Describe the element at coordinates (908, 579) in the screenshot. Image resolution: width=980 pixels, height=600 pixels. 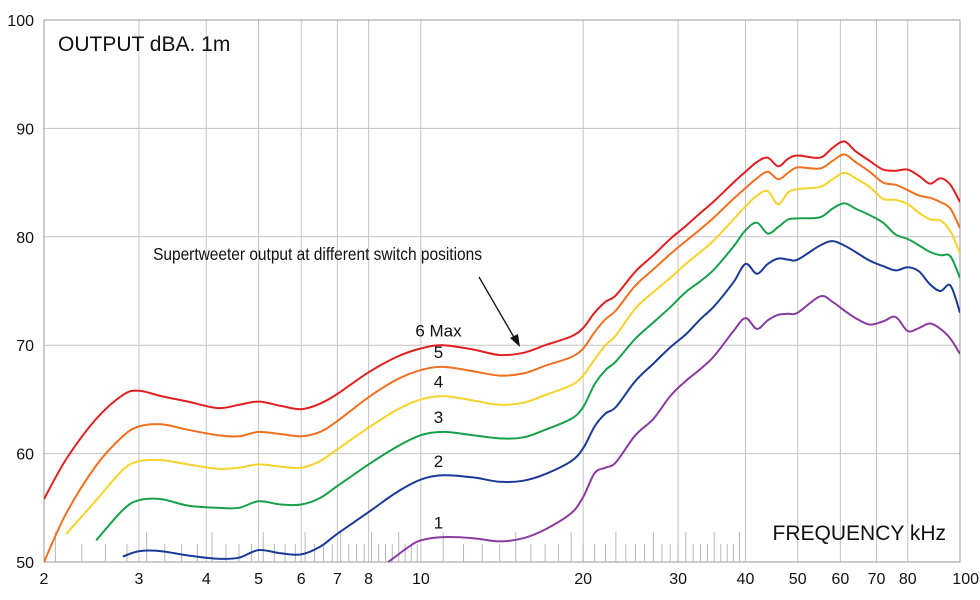
I see `x-tick-label: 80` at that location.